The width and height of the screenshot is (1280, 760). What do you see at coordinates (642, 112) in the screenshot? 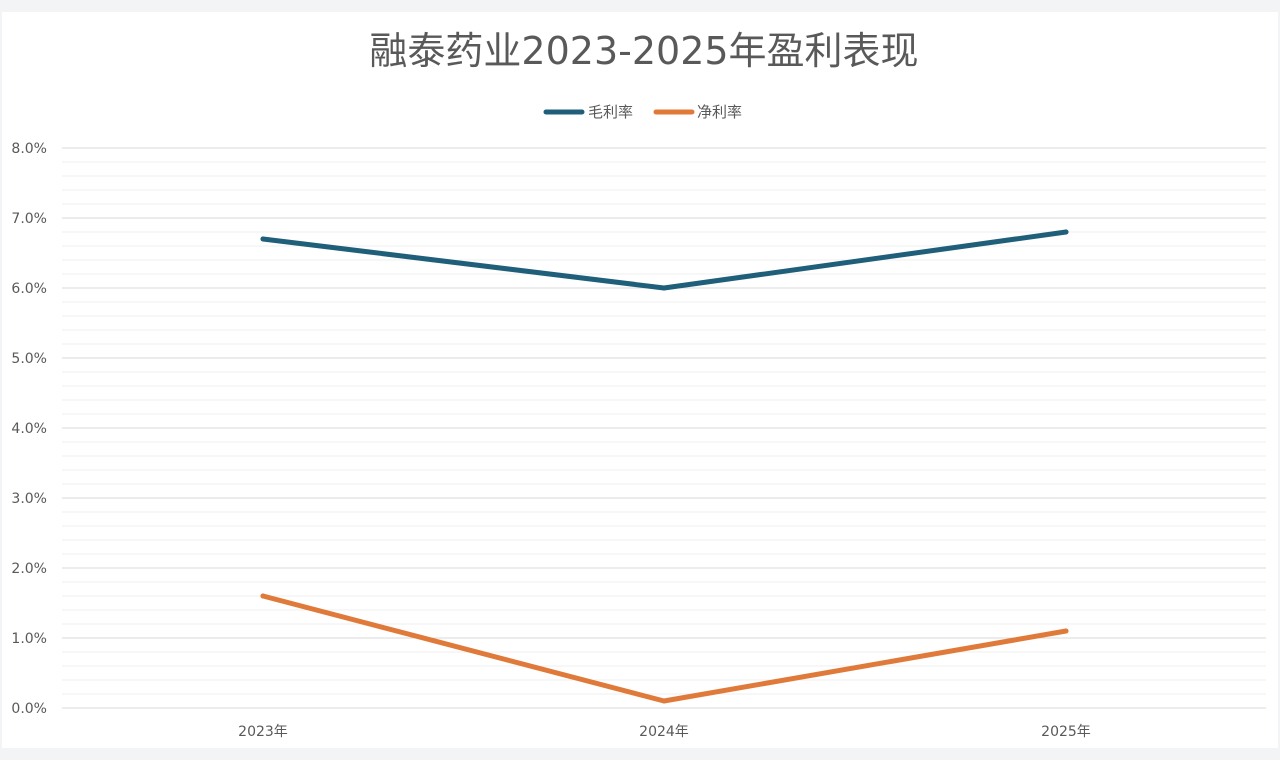
I see `legend: 毛利率 净利率` at bounding box center [642, 112].